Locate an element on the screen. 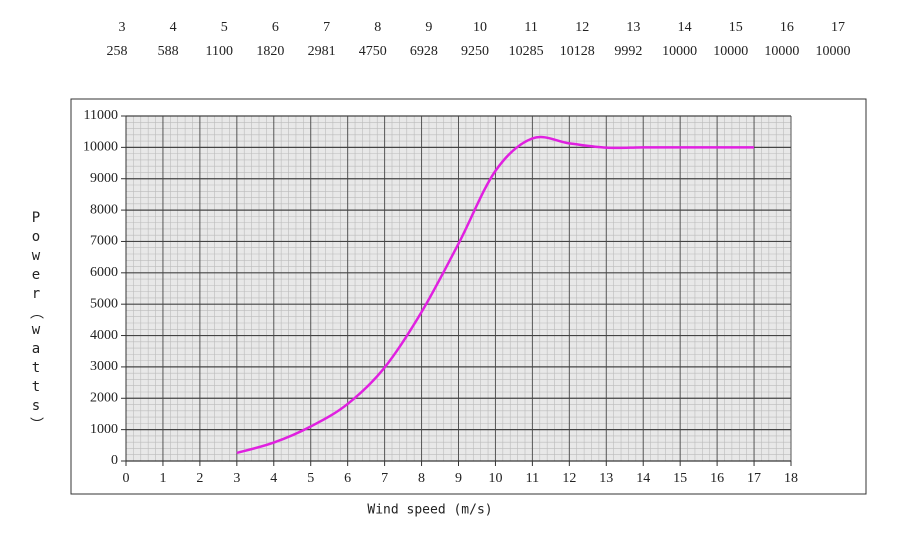  x-tick-label: 1 is located at coordinates (162, 478).